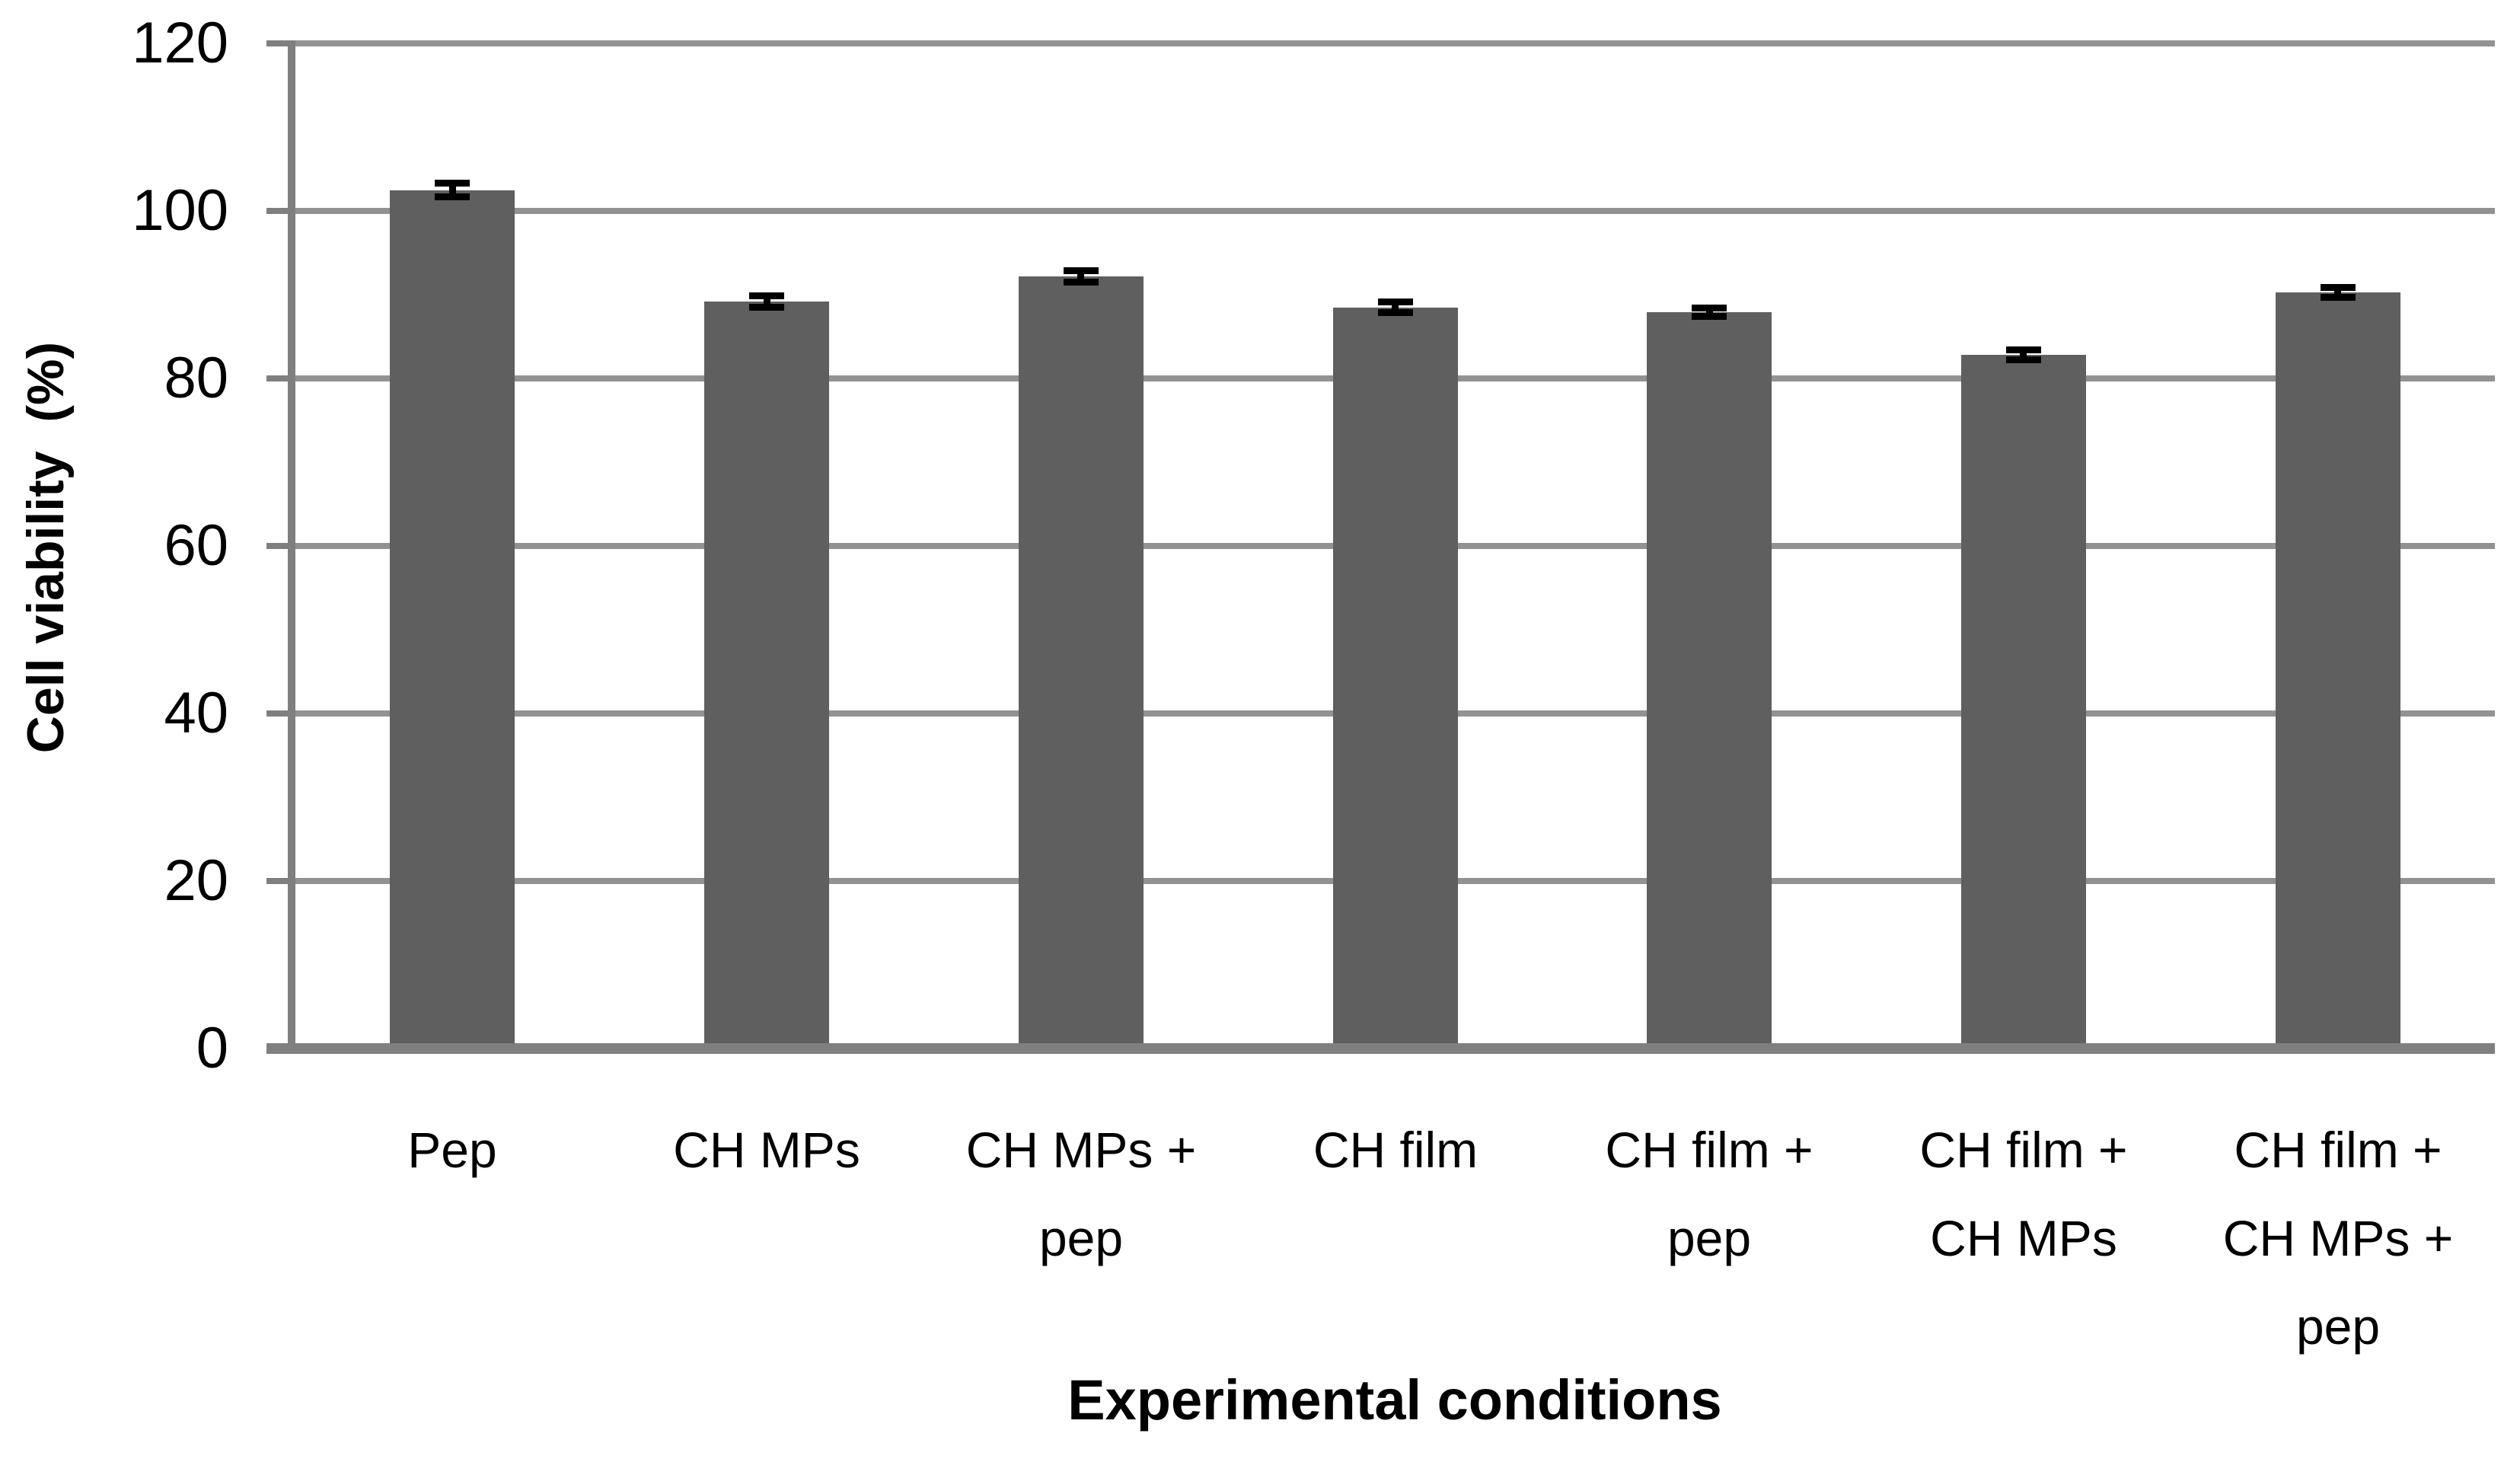 This screenshot has height=1462, width=2520. Describe the element at coordinates (180, 43) in the screenshot. I see `y-axis-tick-label: 120` at that location.